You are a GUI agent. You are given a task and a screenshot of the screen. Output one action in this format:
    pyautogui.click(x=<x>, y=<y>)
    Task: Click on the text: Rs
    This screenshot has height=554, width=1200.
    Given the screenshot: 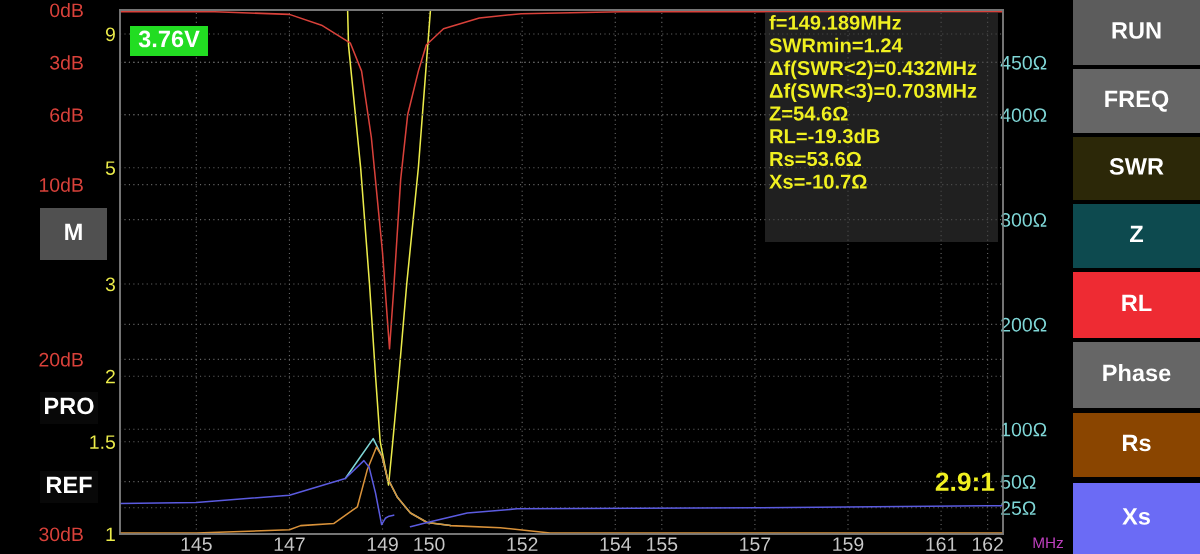 What is the action you would take?
    pyautogui.click(x=1136, y=443)
    